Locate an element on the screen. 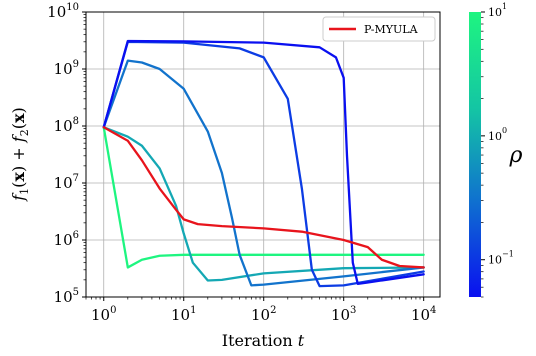 Image resolution: width=536 pixels, height=356 pixels. x-axis-label: Iteration t is located at coordinates (263, 340).